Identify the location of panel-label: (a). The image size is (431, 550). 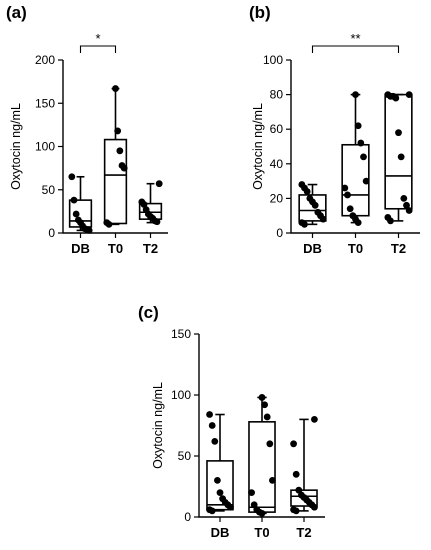
(16, 12).